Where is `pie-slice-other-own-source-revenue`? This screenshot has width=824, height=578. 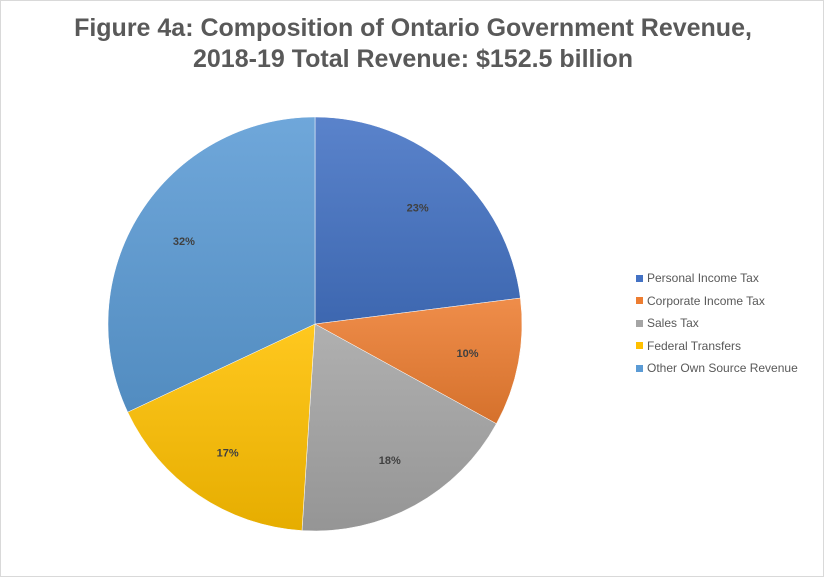
pie-slice-other-own-source-revenue is located at coordinates (211, 264).